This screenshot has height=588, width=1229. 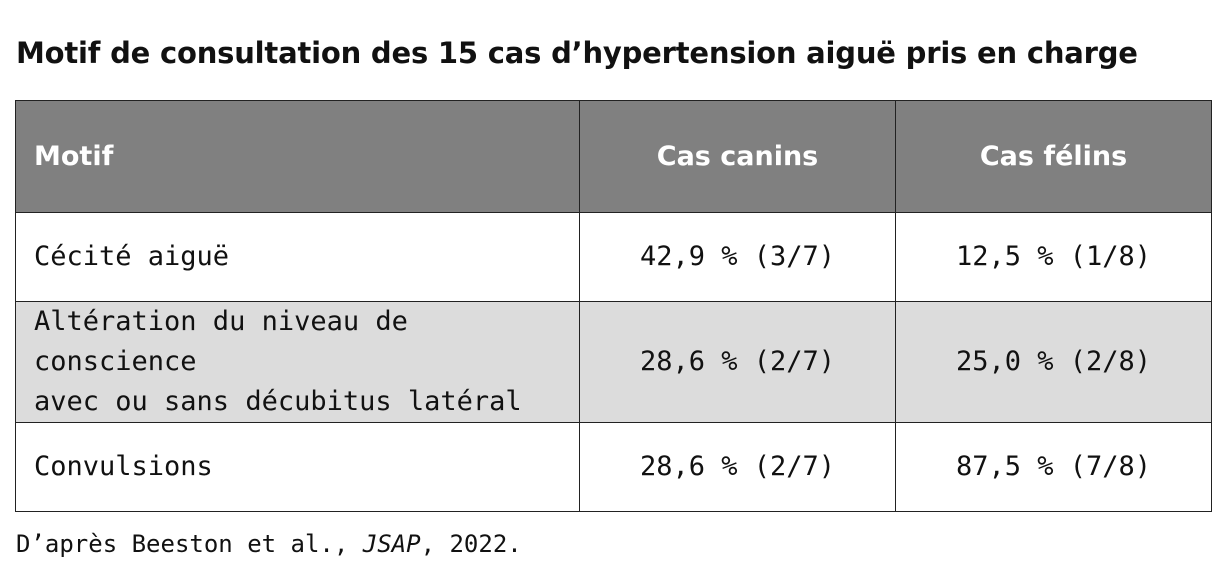 I want to click on column-header-motif: Motif, so click(x=297, y=156).